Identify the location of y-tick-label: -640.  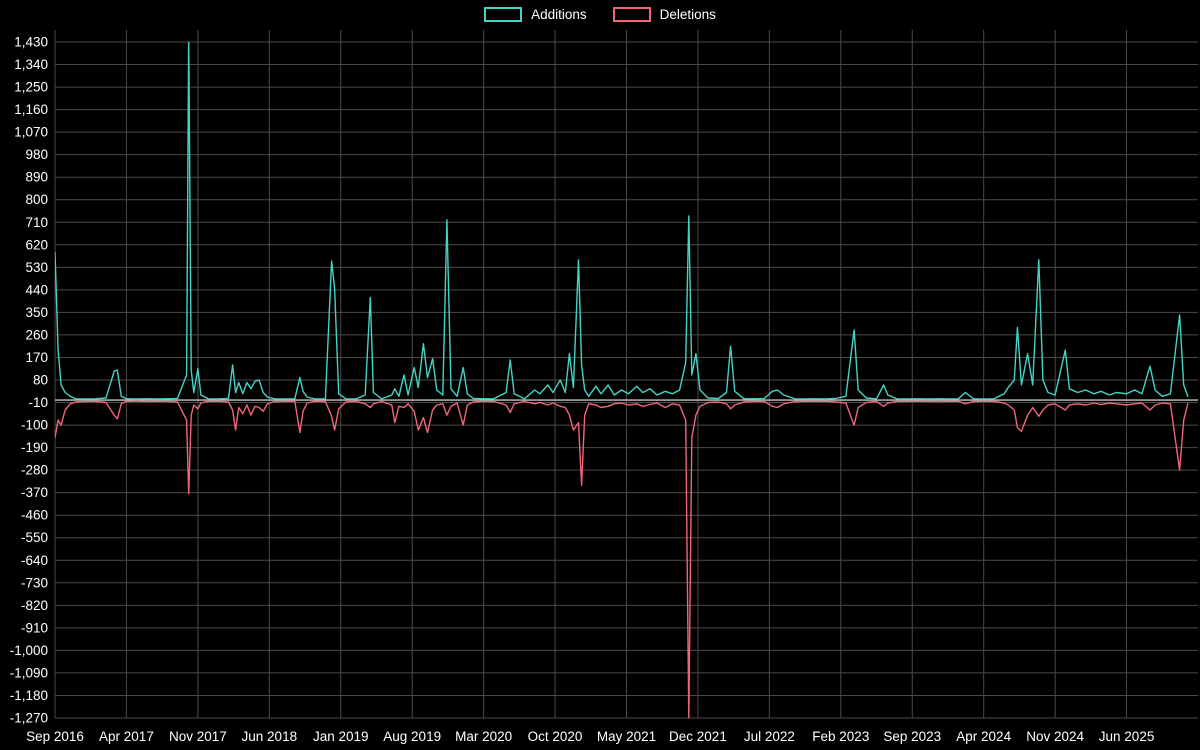
(34, 560).